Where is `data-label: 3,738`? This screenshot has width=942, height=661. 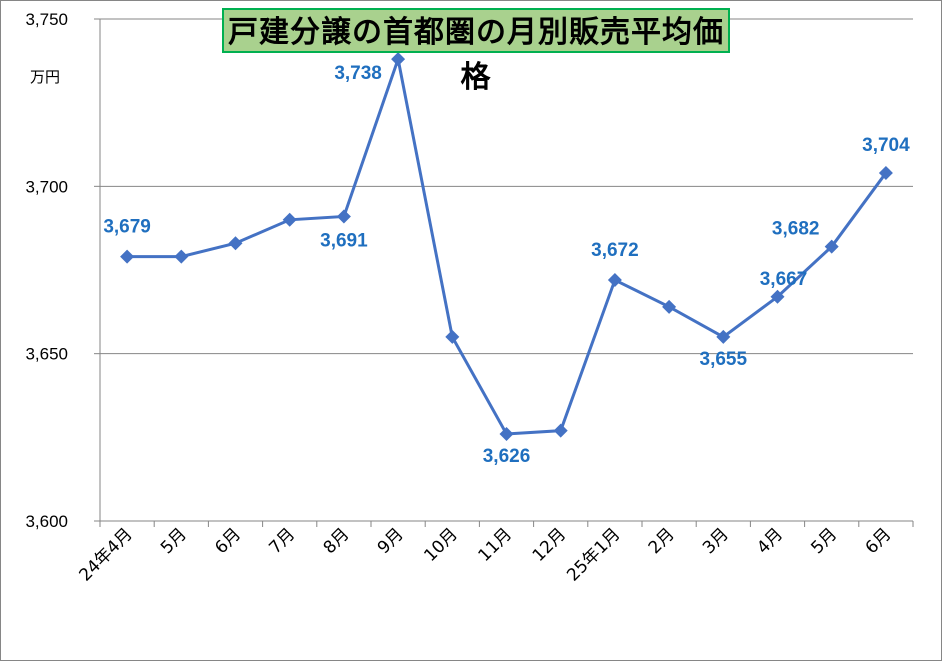 data-label: 3,738 is located at coordinates (358, 73).